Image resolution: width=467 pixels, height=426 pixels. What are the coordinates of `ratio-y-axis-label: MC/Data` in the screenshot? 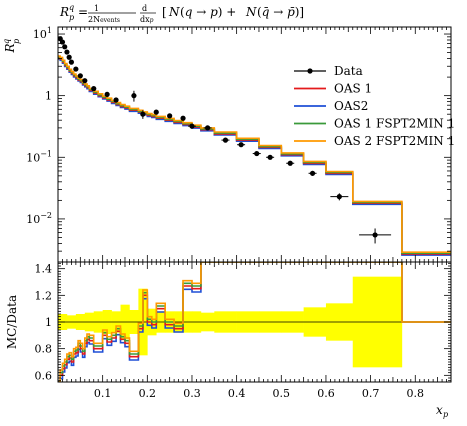 It's located at (12, 322).